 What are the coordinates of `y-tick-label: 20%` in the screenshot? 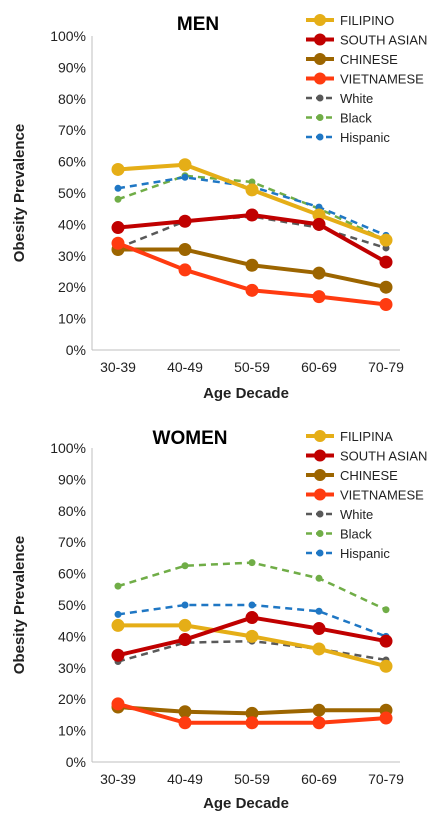 It's located at (72, 287).